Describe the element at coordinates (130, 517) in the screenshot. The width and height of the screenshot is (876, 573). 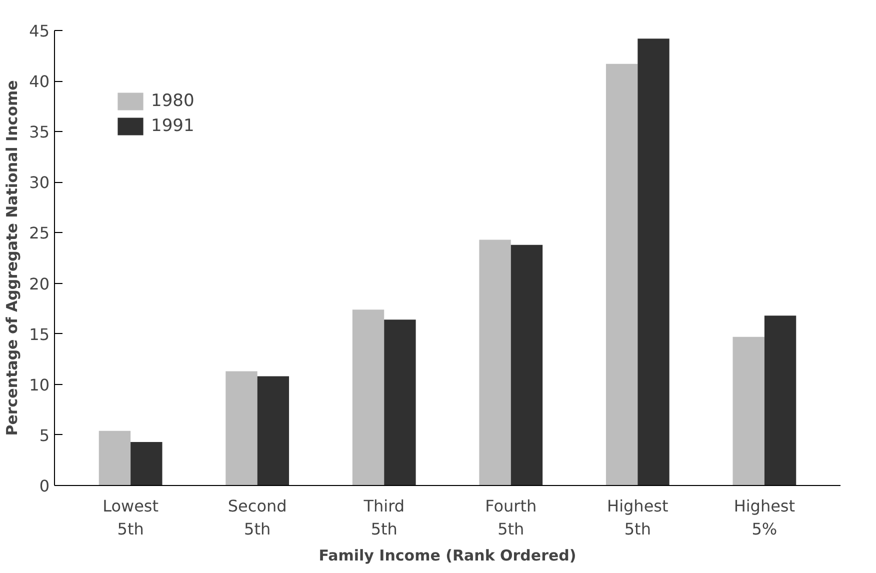
I see `x-tick-label: Lowest 5th` at that location.